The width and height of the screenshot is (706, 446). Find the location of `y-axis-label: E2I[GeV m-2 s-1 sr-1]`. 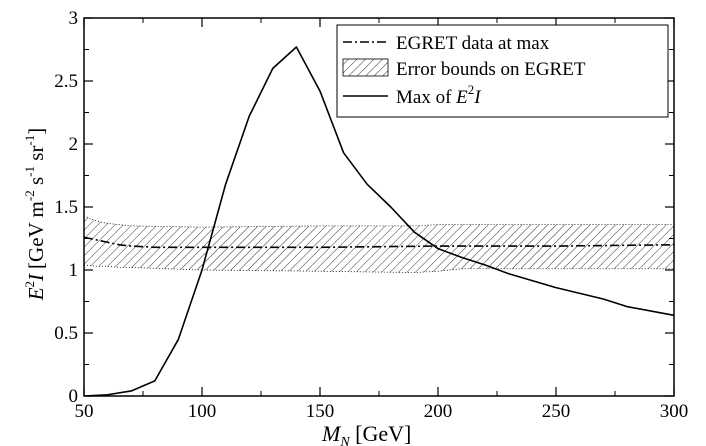

y-axis-label: E2I[GeV m-2 s-1 sr-1] is located at coordinates (35, 215).